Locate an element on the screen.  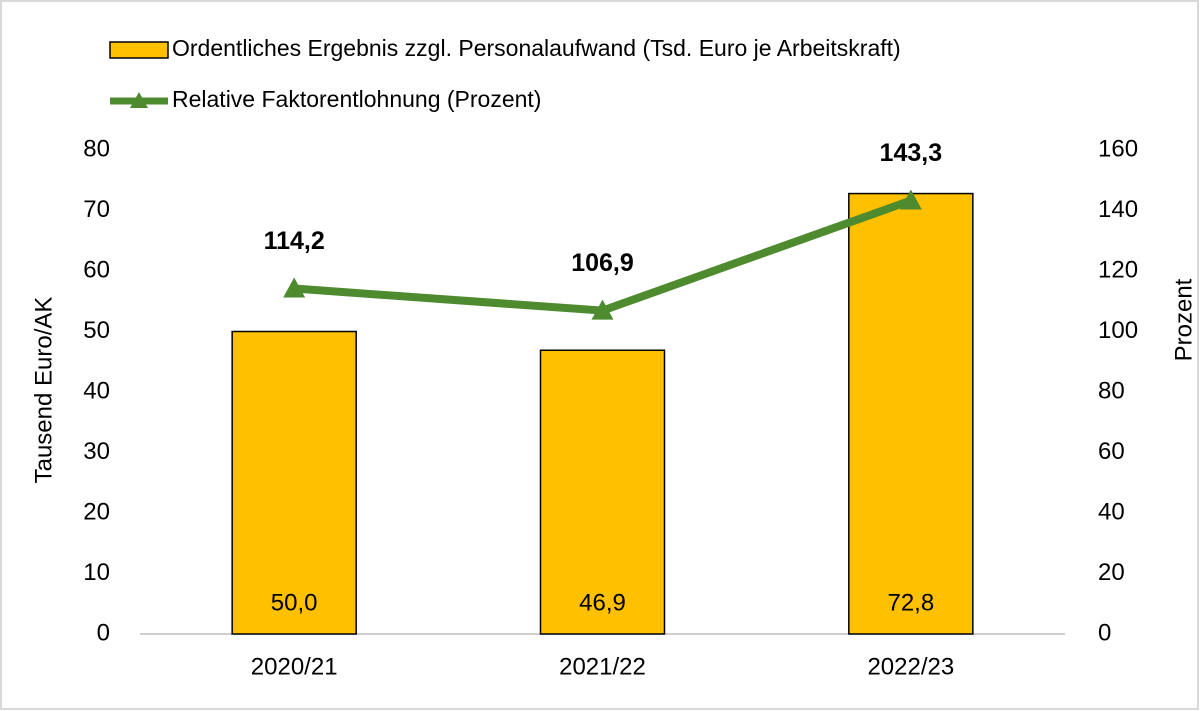
legend-swatch is located at coordinates (139, 50).